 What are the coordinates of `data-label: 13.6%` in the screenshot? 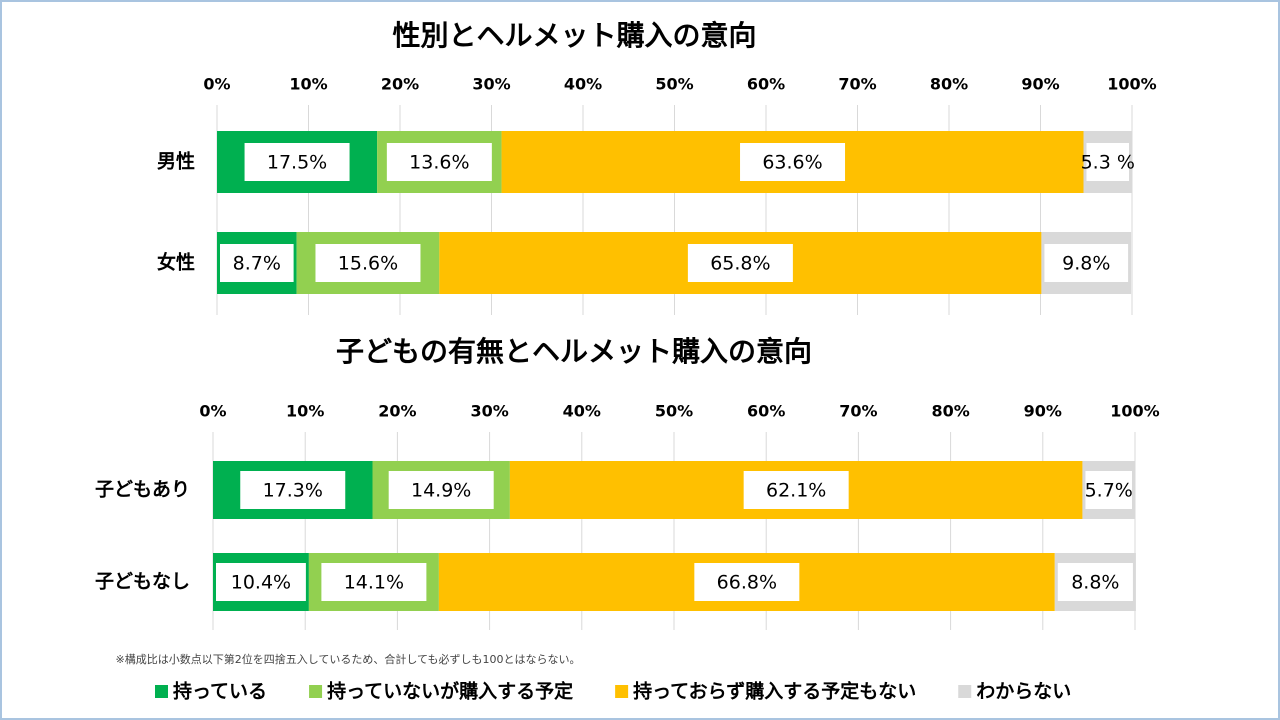 It's located at (439, 163).